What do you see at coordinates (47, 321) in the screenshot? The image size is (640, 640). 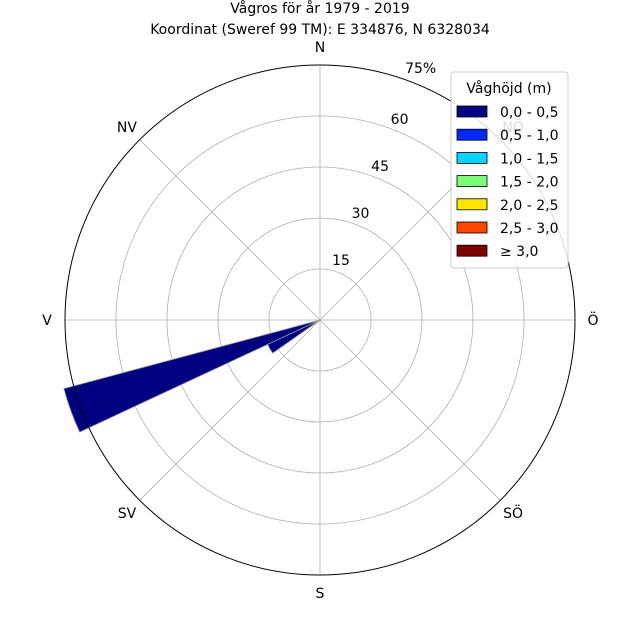 I see `direction-label-2: V` at bounding box center [47, 321].